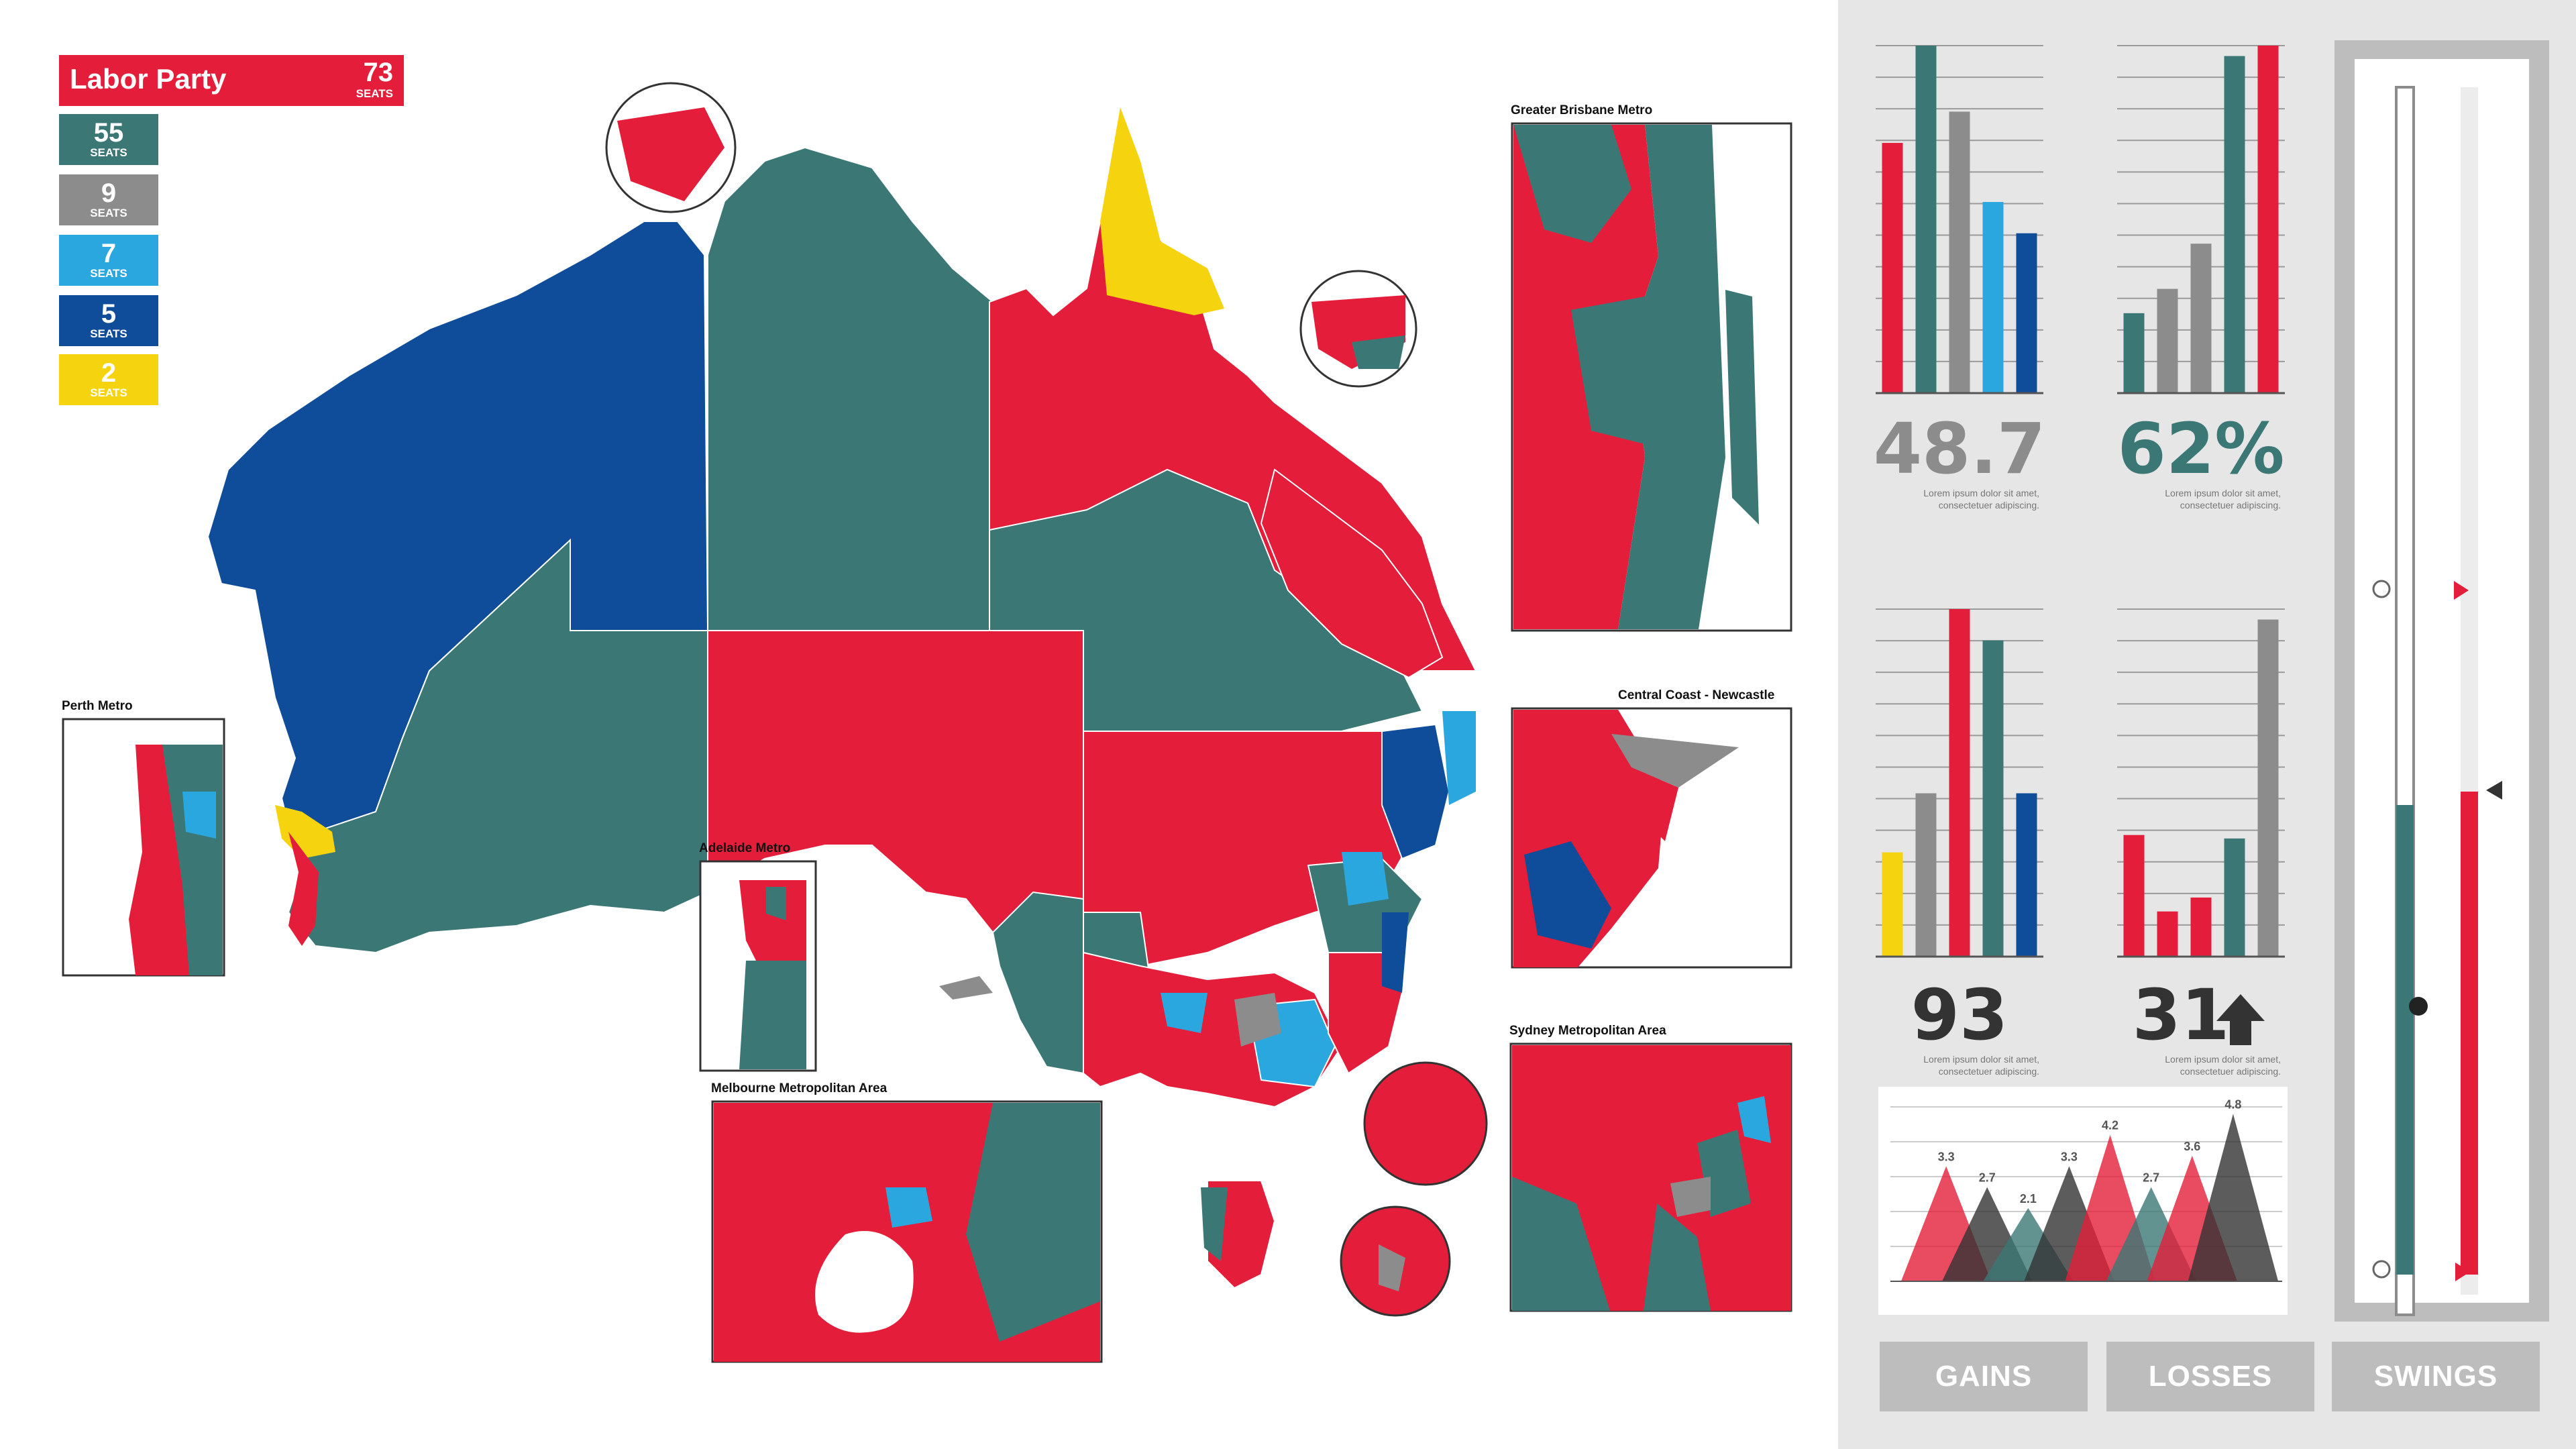  Describe the element at coordinates (305, 832) in the screenshot. I see `region-wa-yellow` at that location.